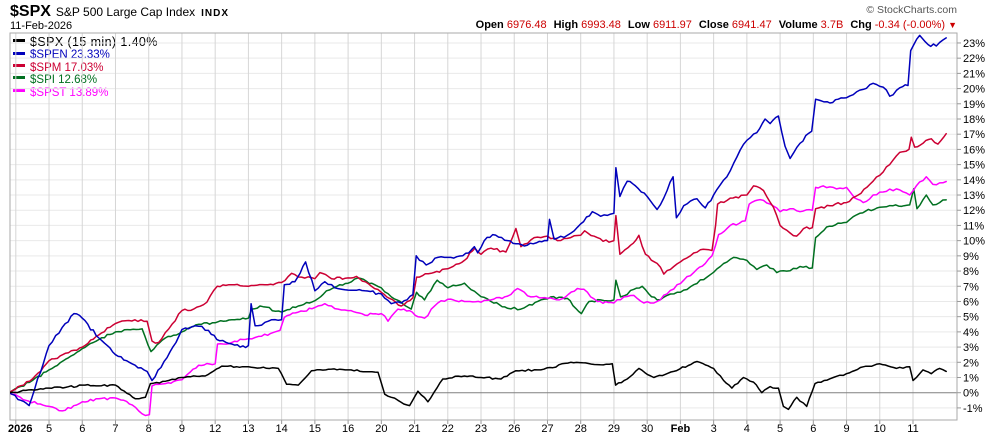 The height and width of the screenshot is (438, 990). Describe the element at coordinates (587, 25) in the screenshot. I see `quote-field-high: High 6993.48` at that location.